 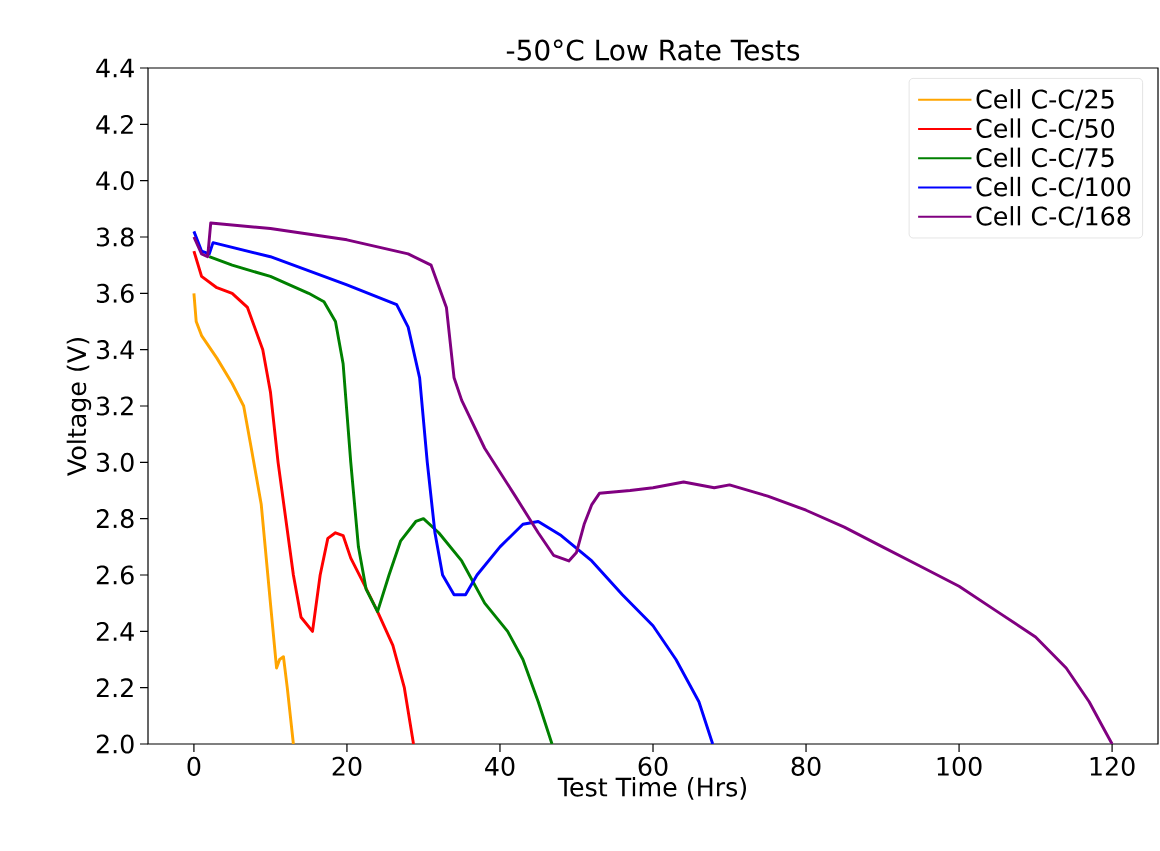 What do you see at coordinates (1045, 100) in the screenshot?
I see `legend-label: Cell C-C/25` at bounding box center [1045, 100].